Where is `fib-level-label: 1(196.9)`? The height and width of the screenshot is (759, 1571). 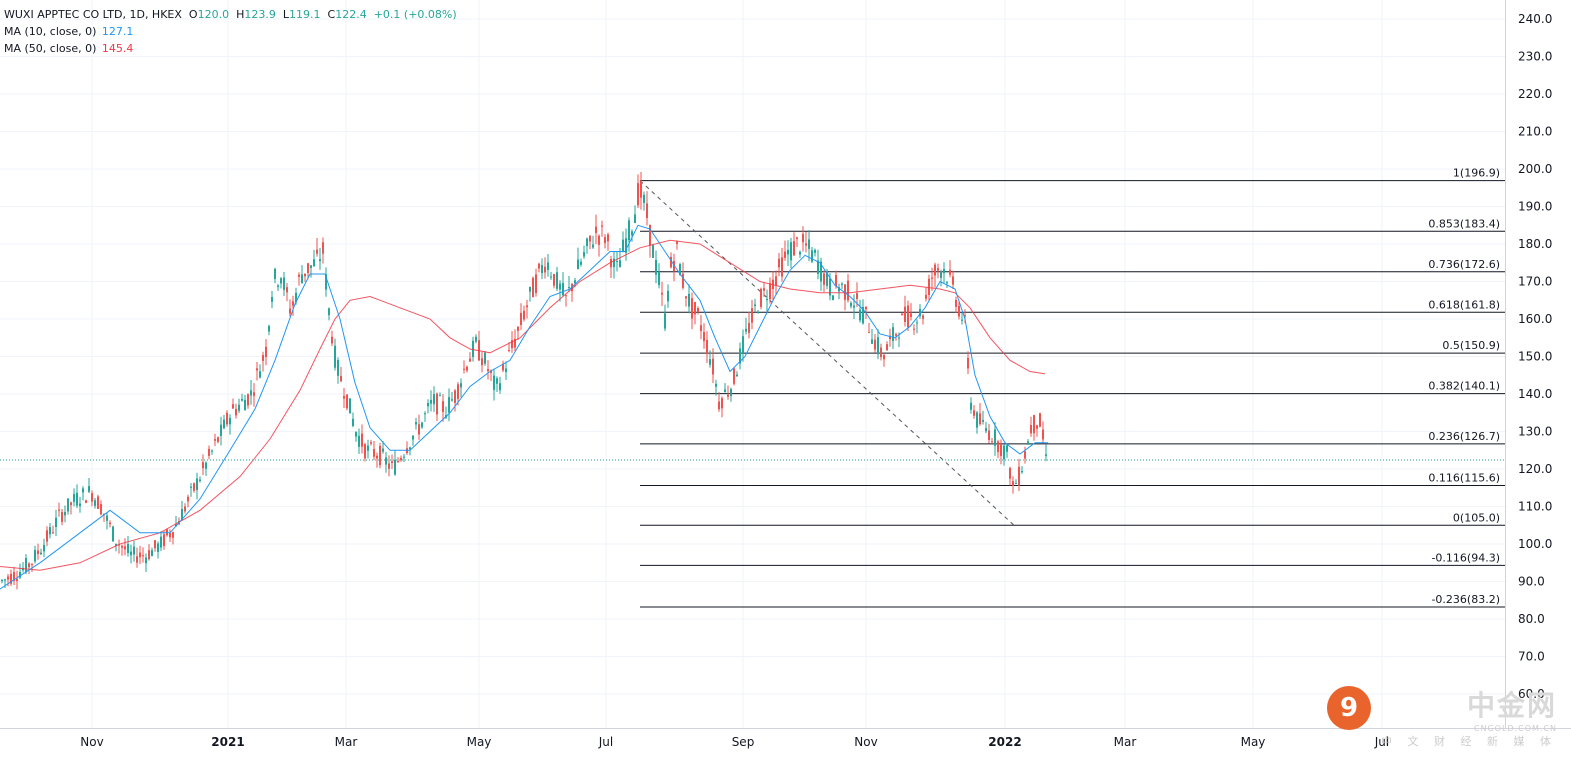
fib-level-label: 1(196.9) is located at coordinates (1476, 173).